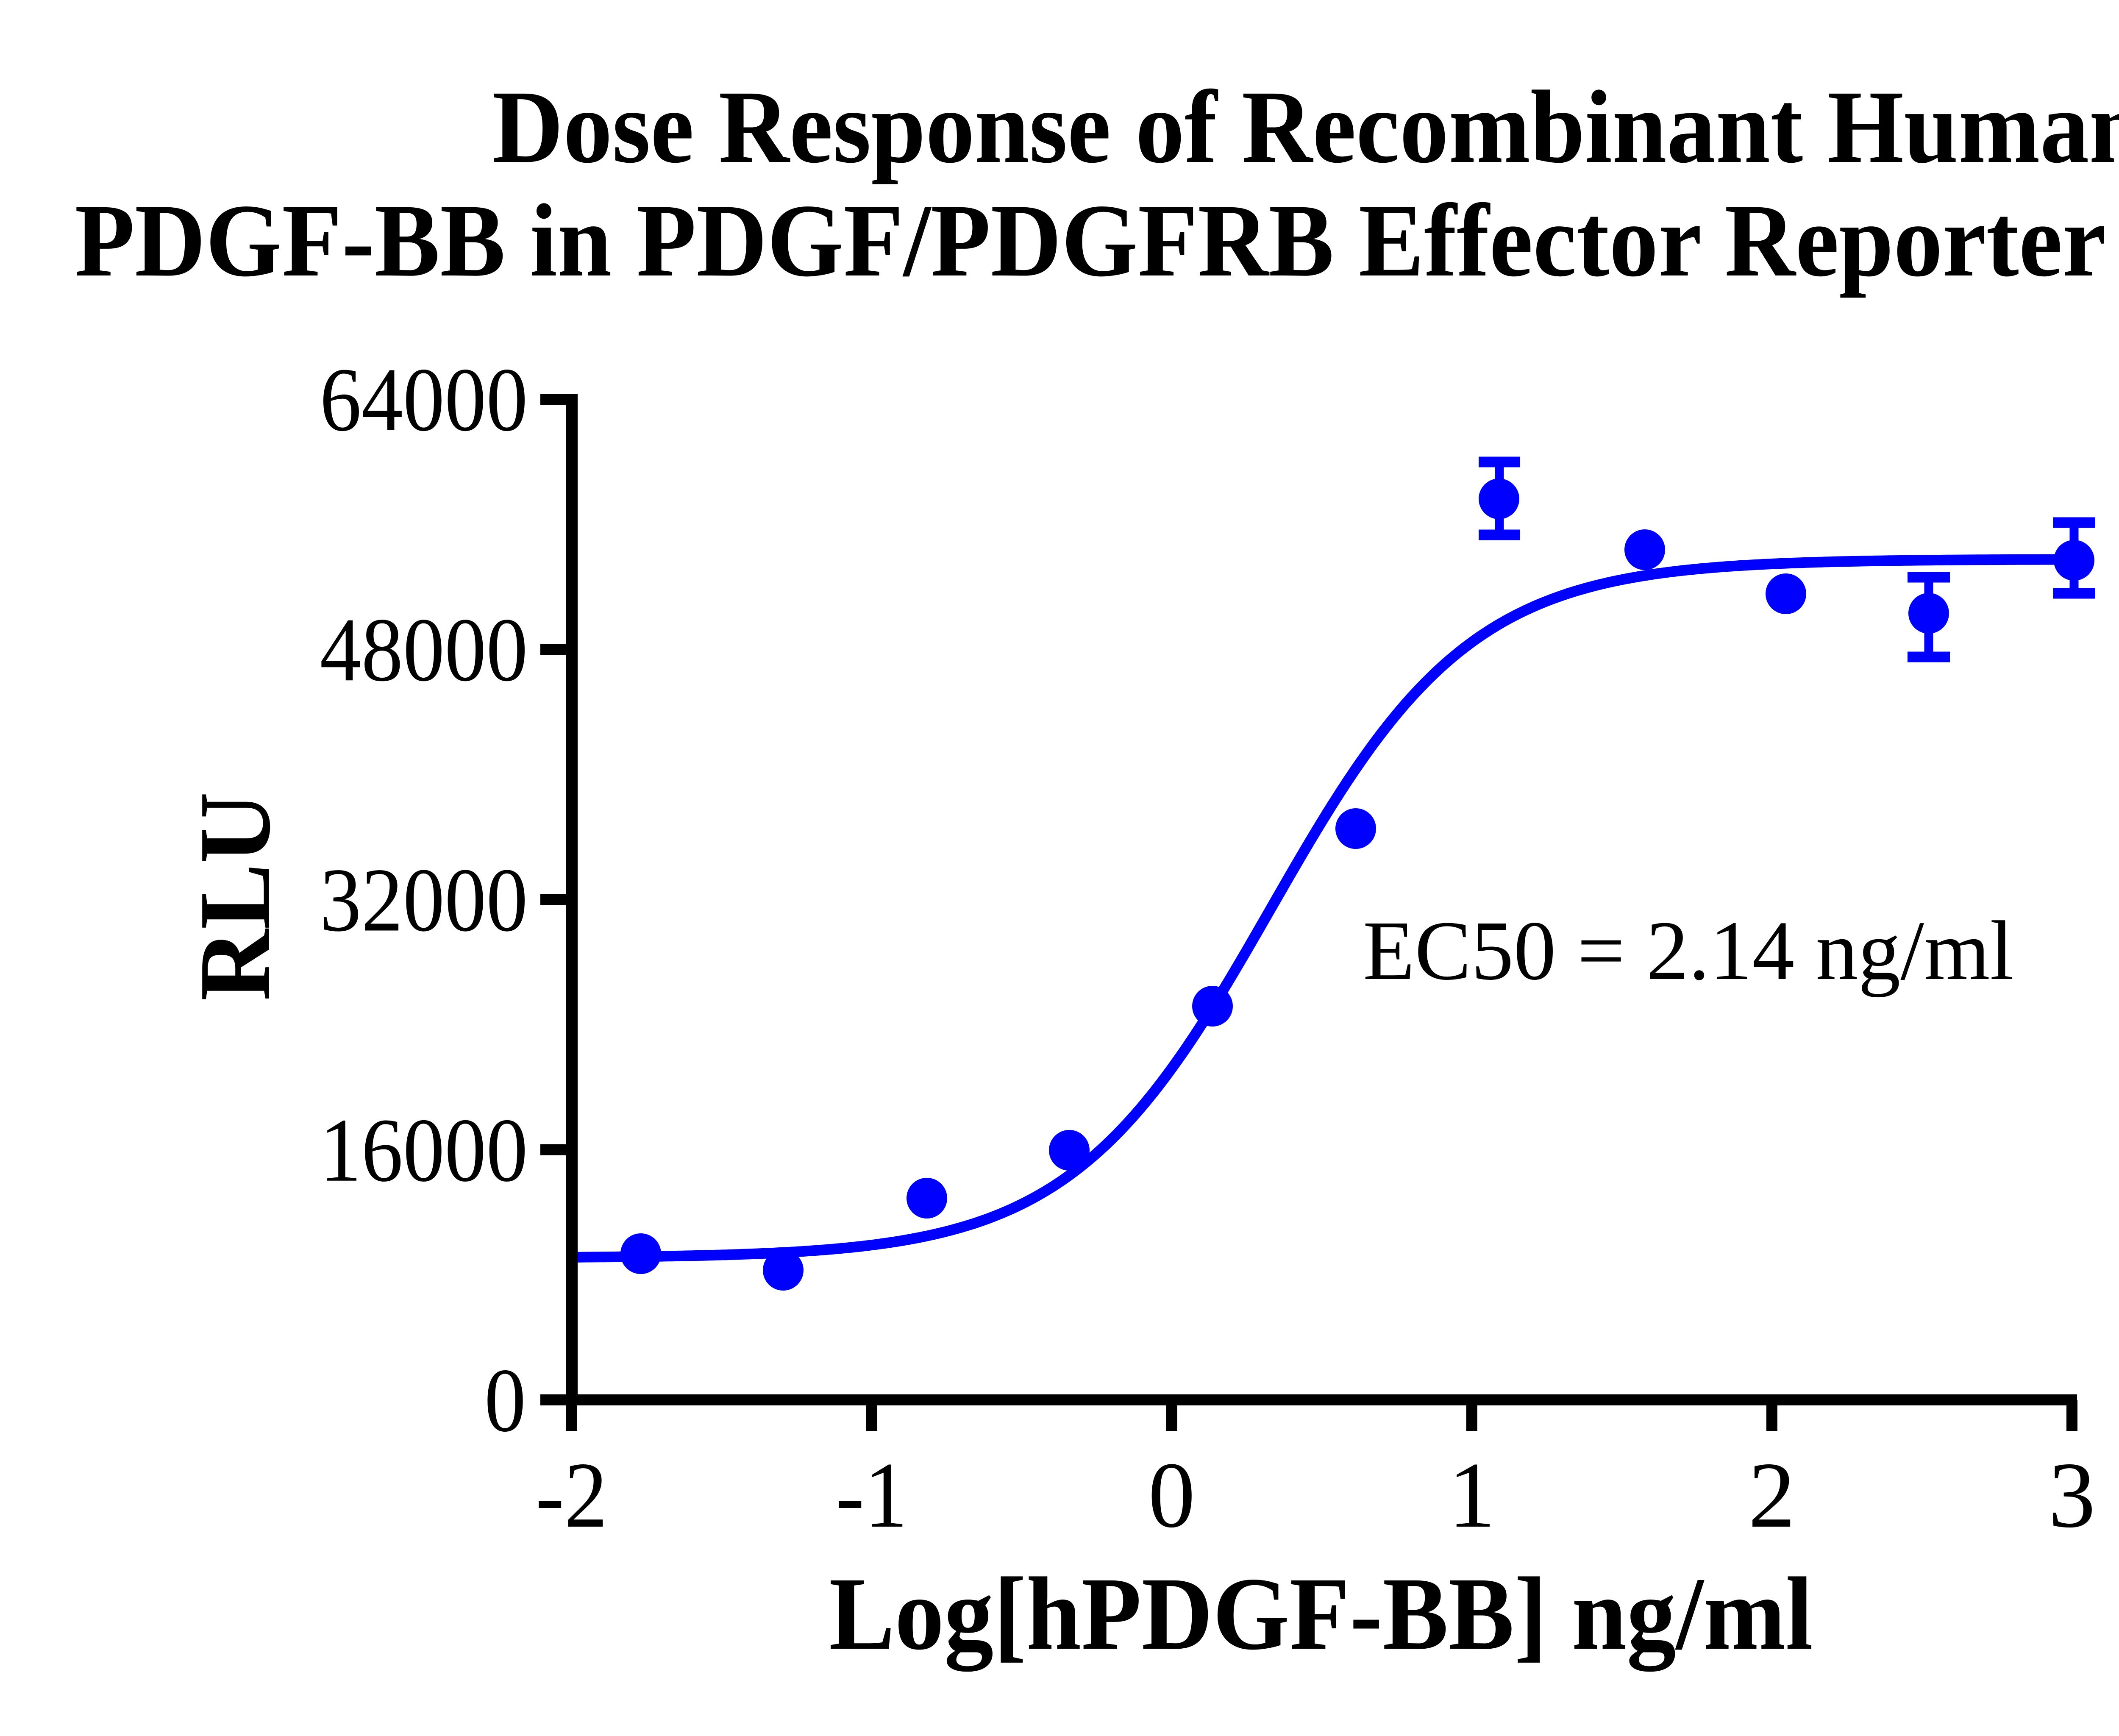 This screenshot has width=2119, height=1736. I want to click on svg-text: 2, so click(1772, 1495).